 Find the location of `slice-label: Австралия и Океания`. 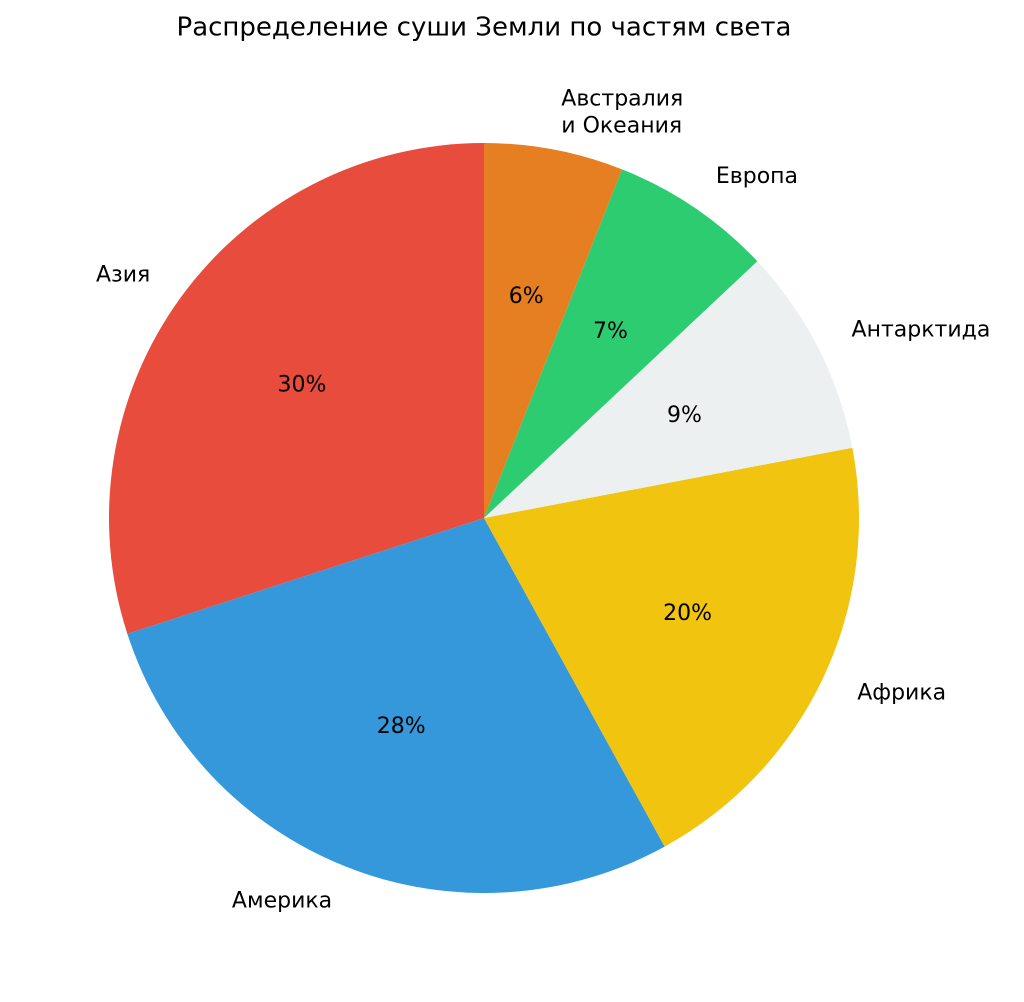

slice-label: Австралия и Океания is located at coordinates (625, 112).